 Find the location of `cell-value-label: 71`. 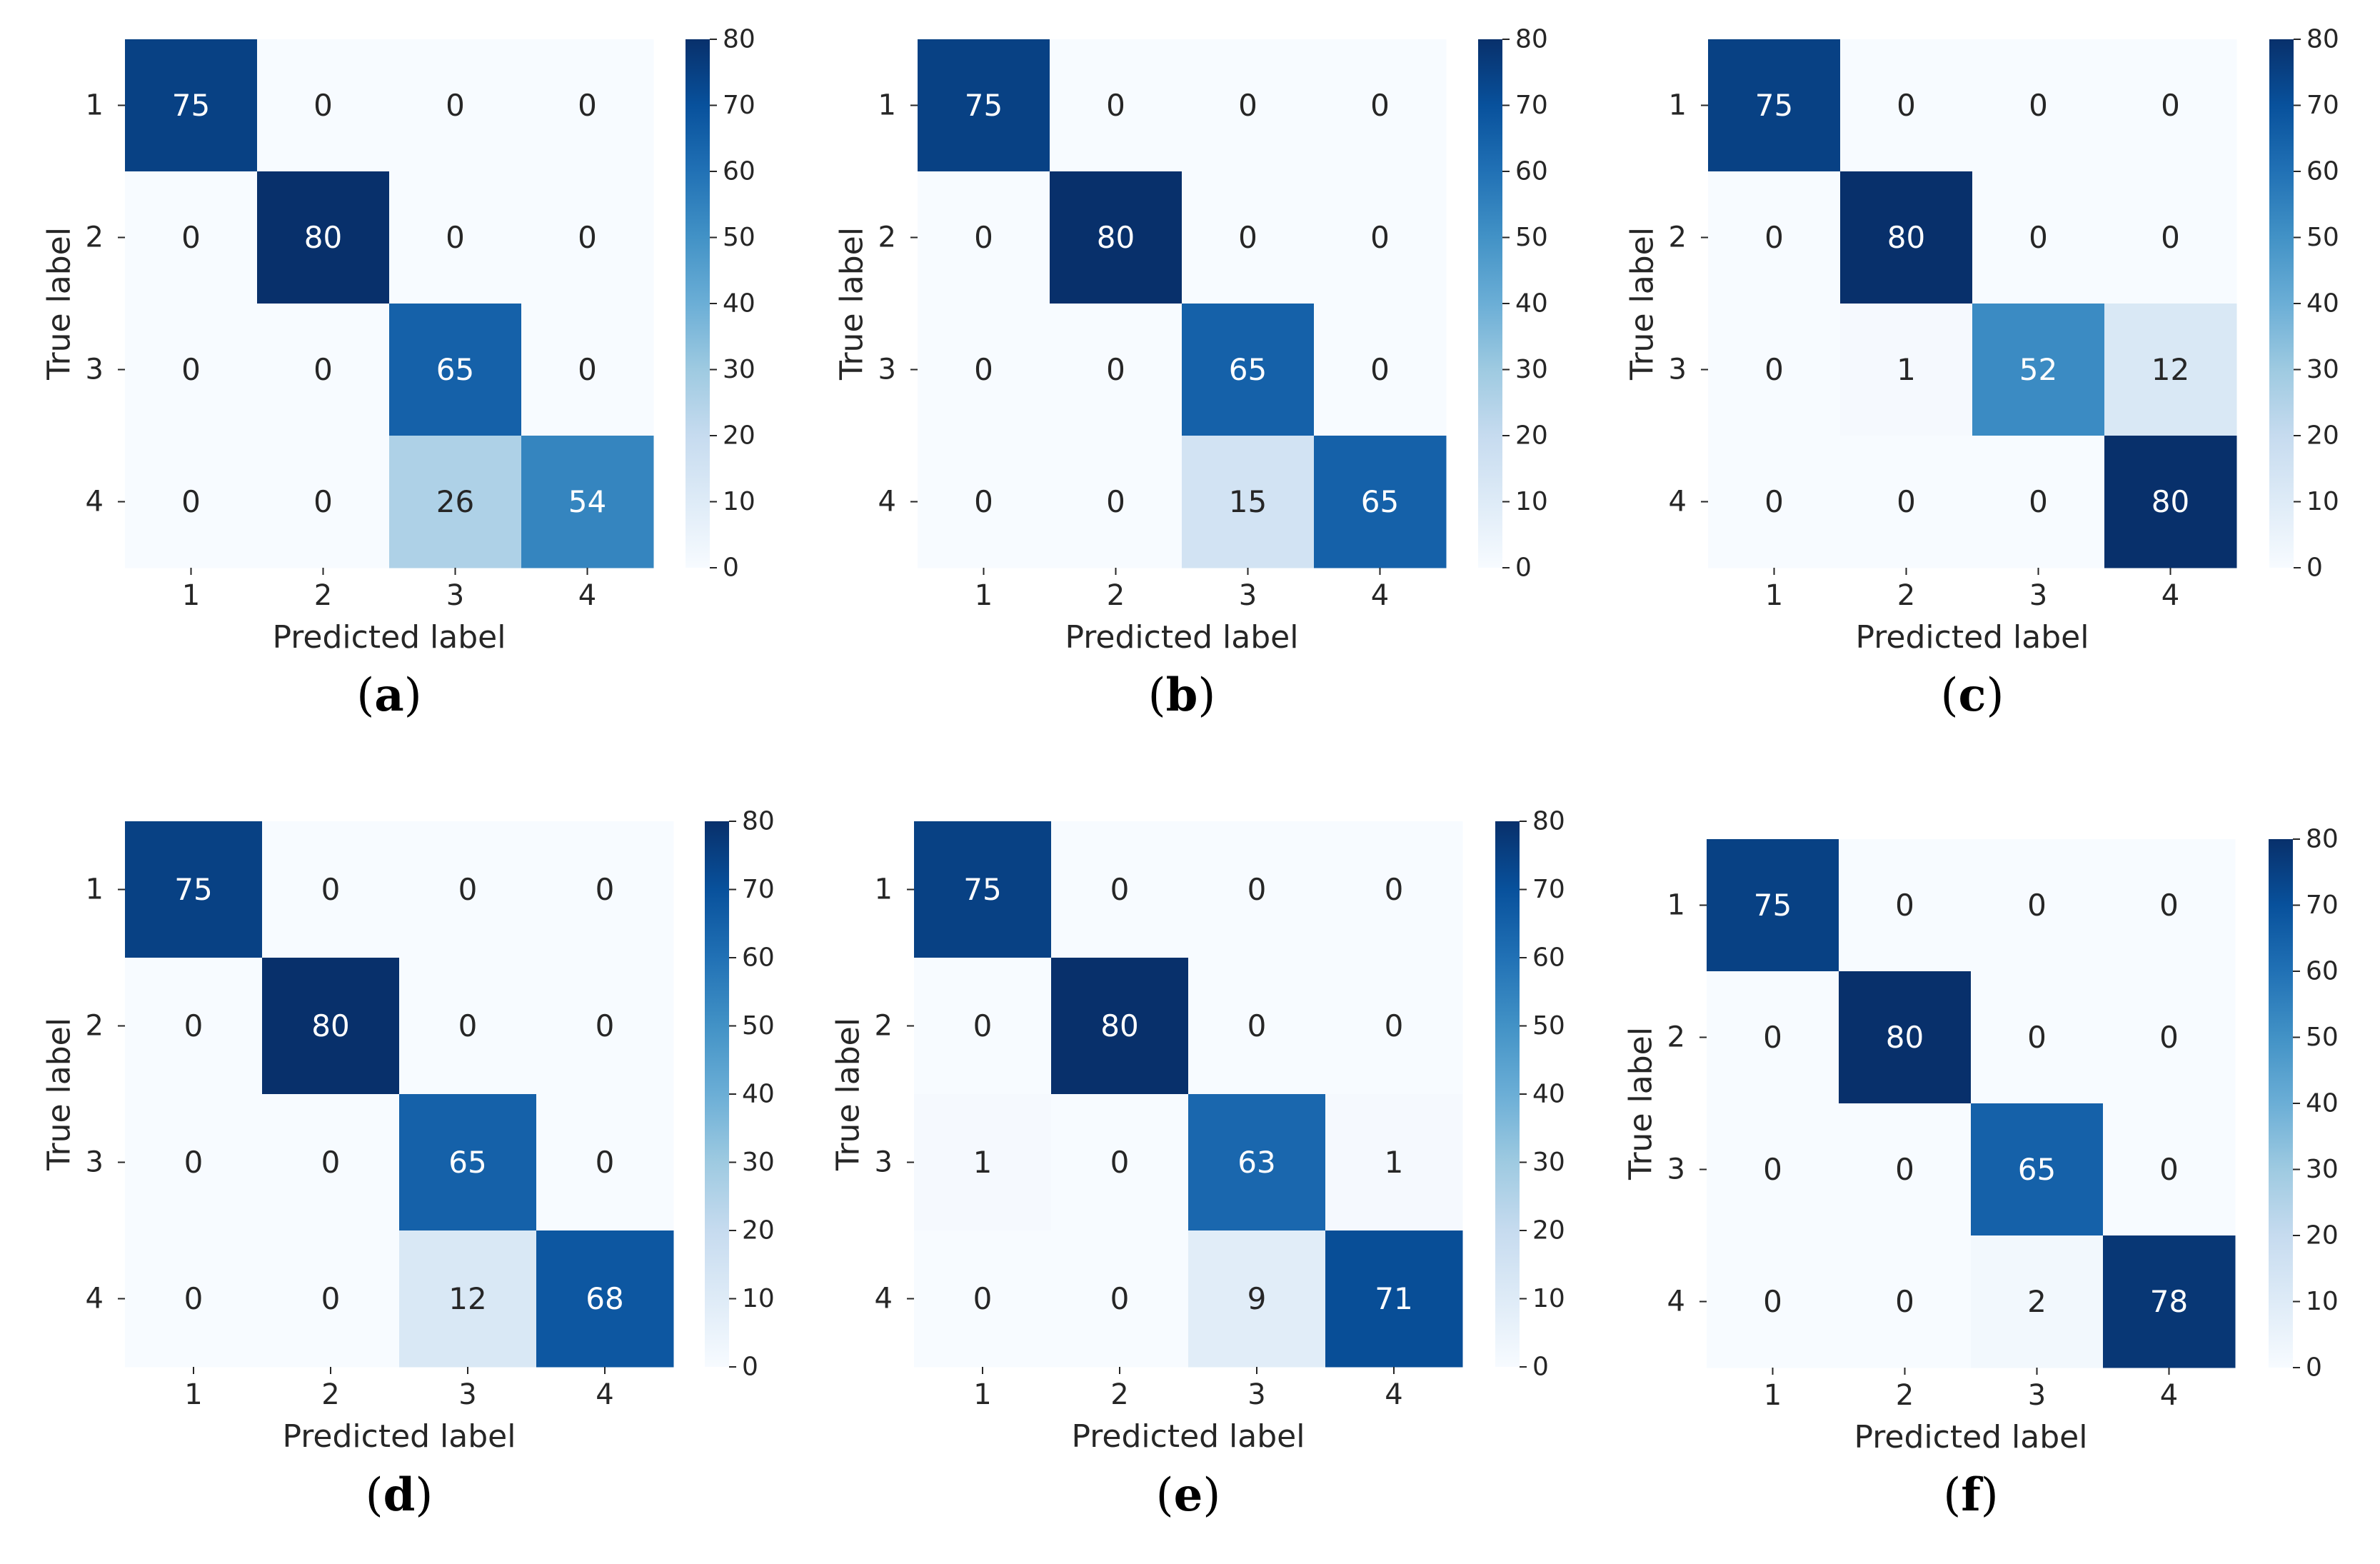

cell-value-label: 71 is located at coordinates (1393, 1298).